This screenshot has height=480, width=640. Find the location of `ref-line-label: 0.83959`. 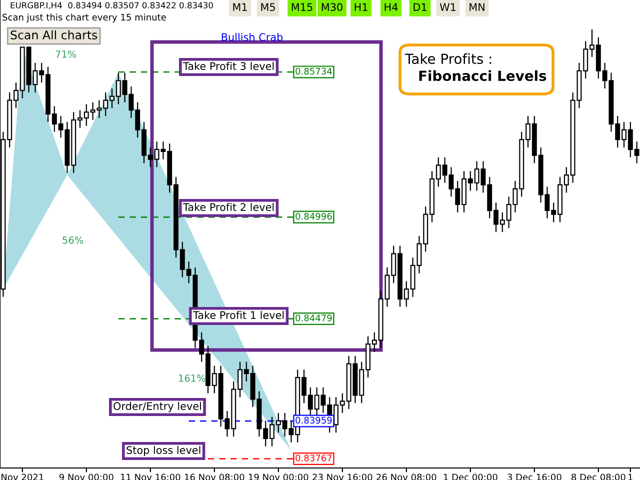

ref-line-label: 0.83959 is located at coordinates (314, 420).